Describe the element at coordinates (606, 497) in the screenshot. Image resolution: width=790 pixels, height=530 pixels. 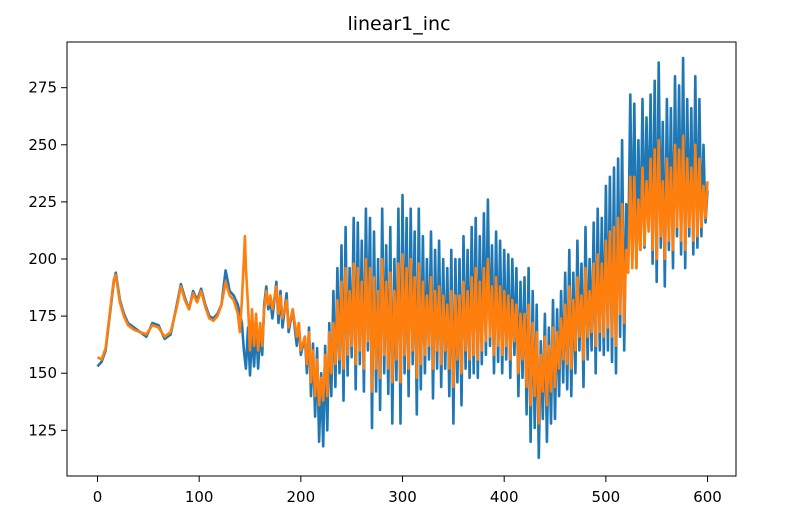
I see `x-tick-label: 500` at that location.